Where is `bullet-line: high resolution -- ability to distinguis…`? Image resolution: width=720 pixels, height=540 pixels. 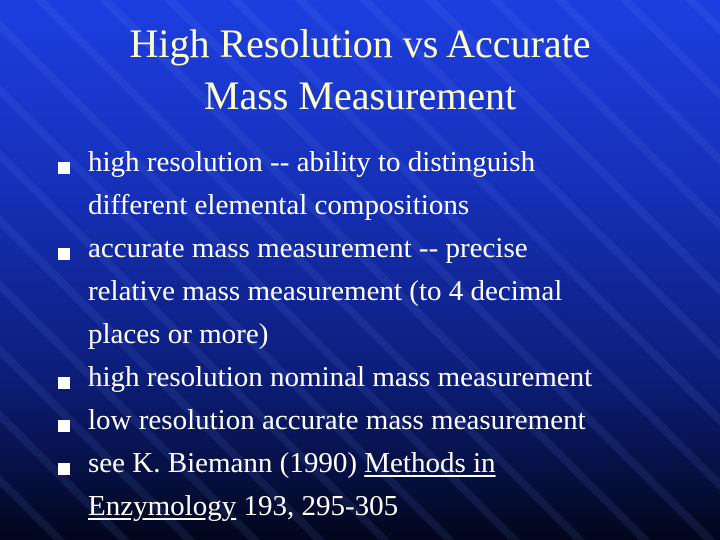 bullet-line: high resolution -- ability to distinguis… is located at coordinates (311, 162).